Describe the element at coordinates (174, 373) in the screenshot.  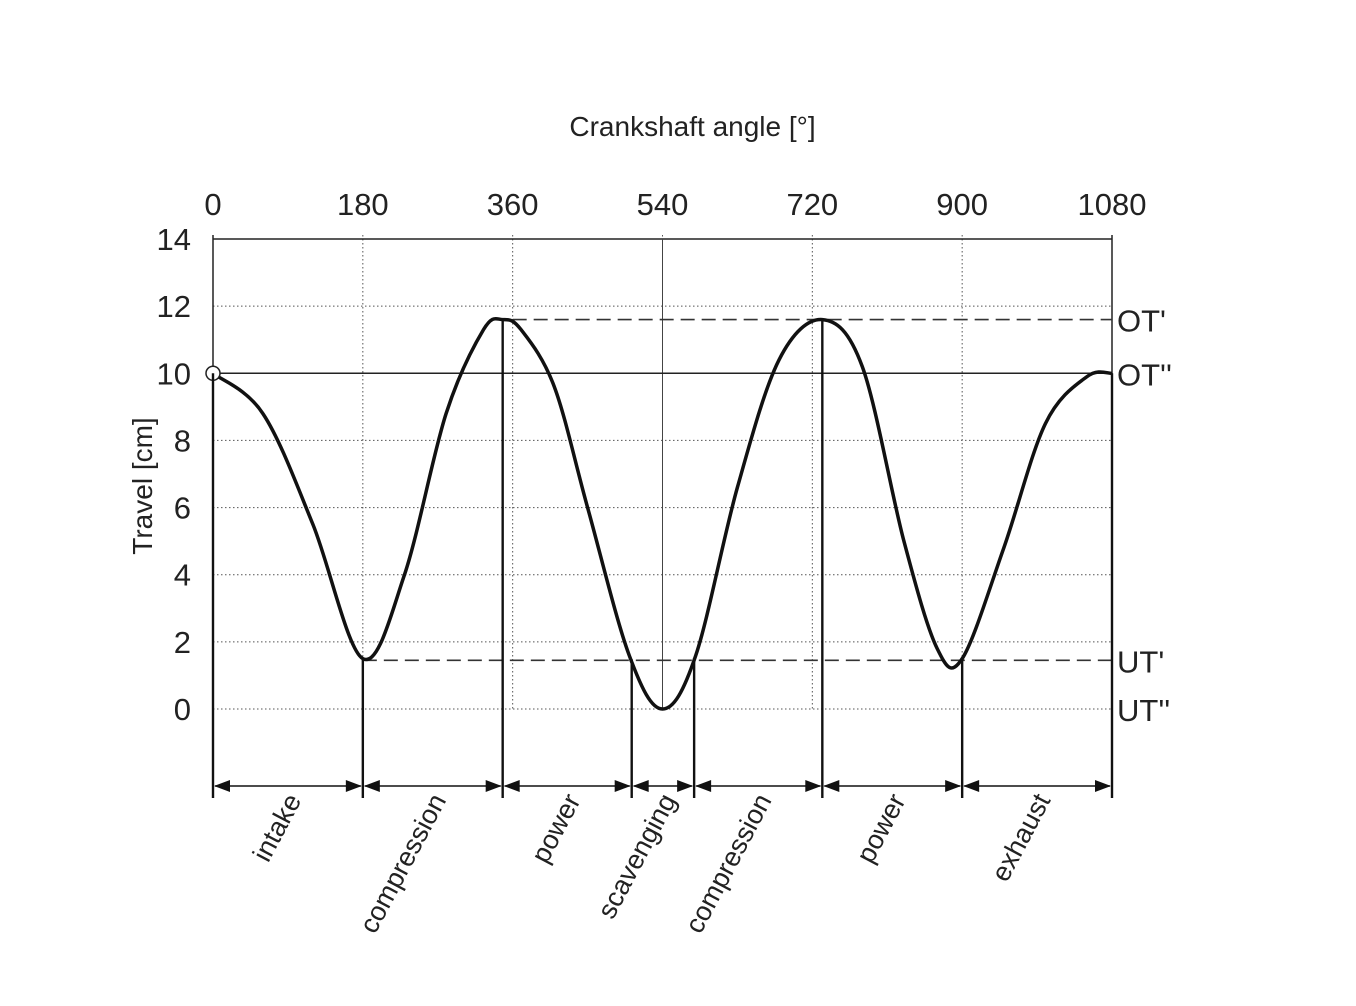
I see `y-tick-label: 10` at that location.